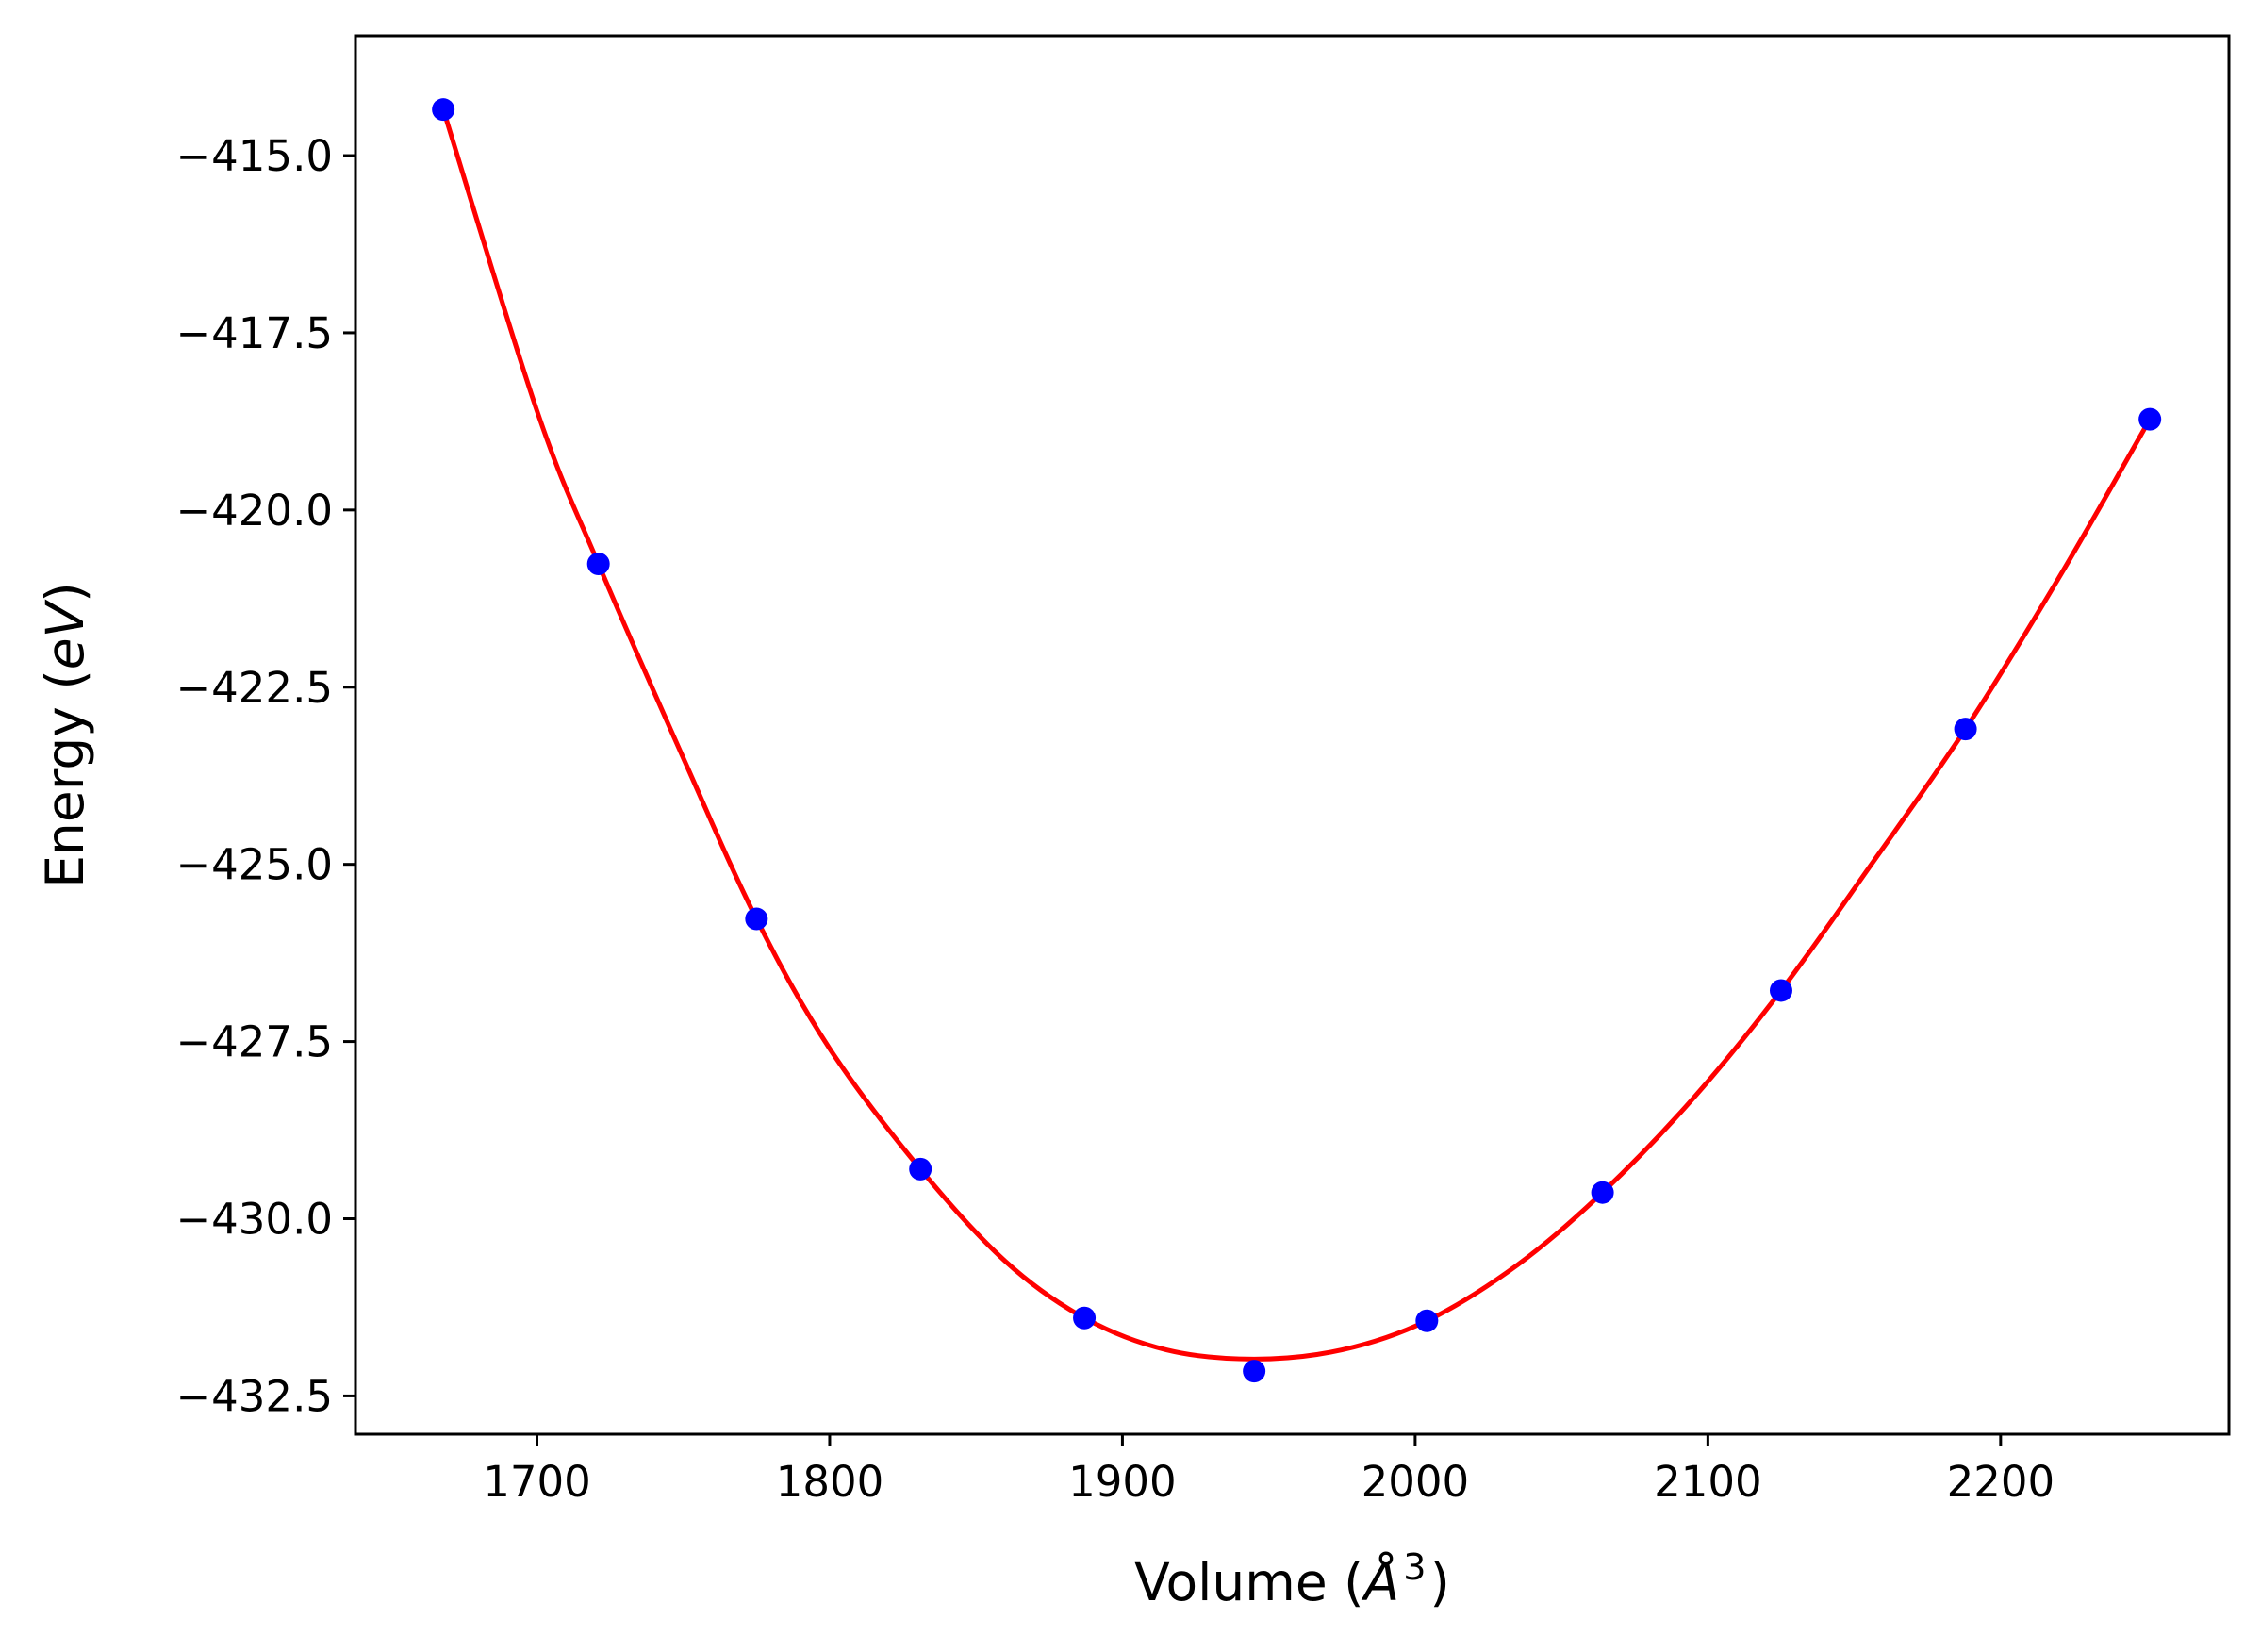  I want to click on y-tick-label: −432.5, so click(254, 1396).